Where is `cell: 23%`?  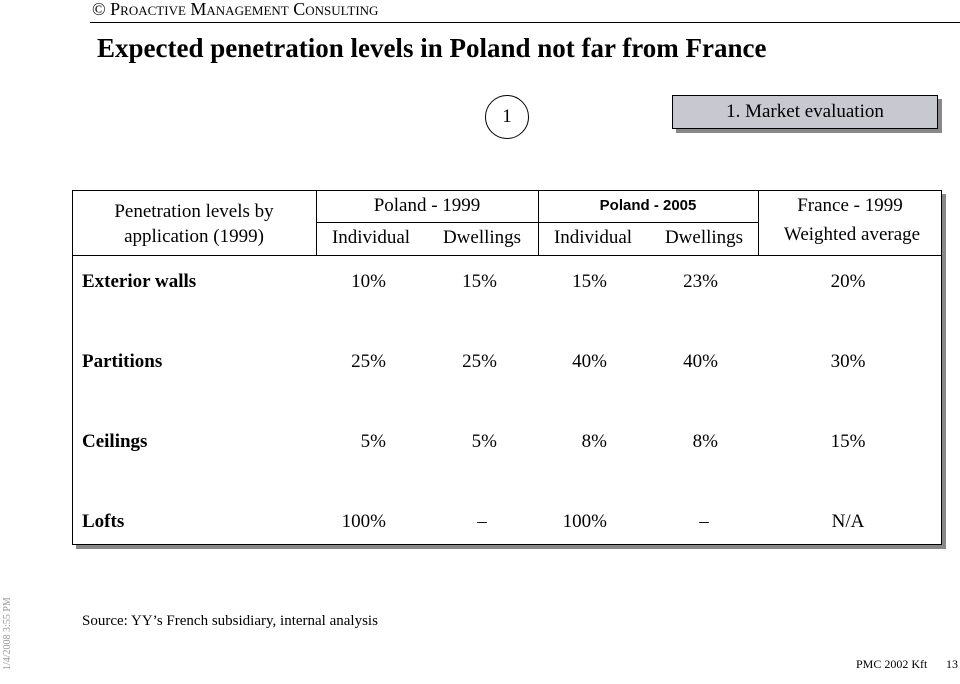 cell: 23% is located at coordinates (700, 281).